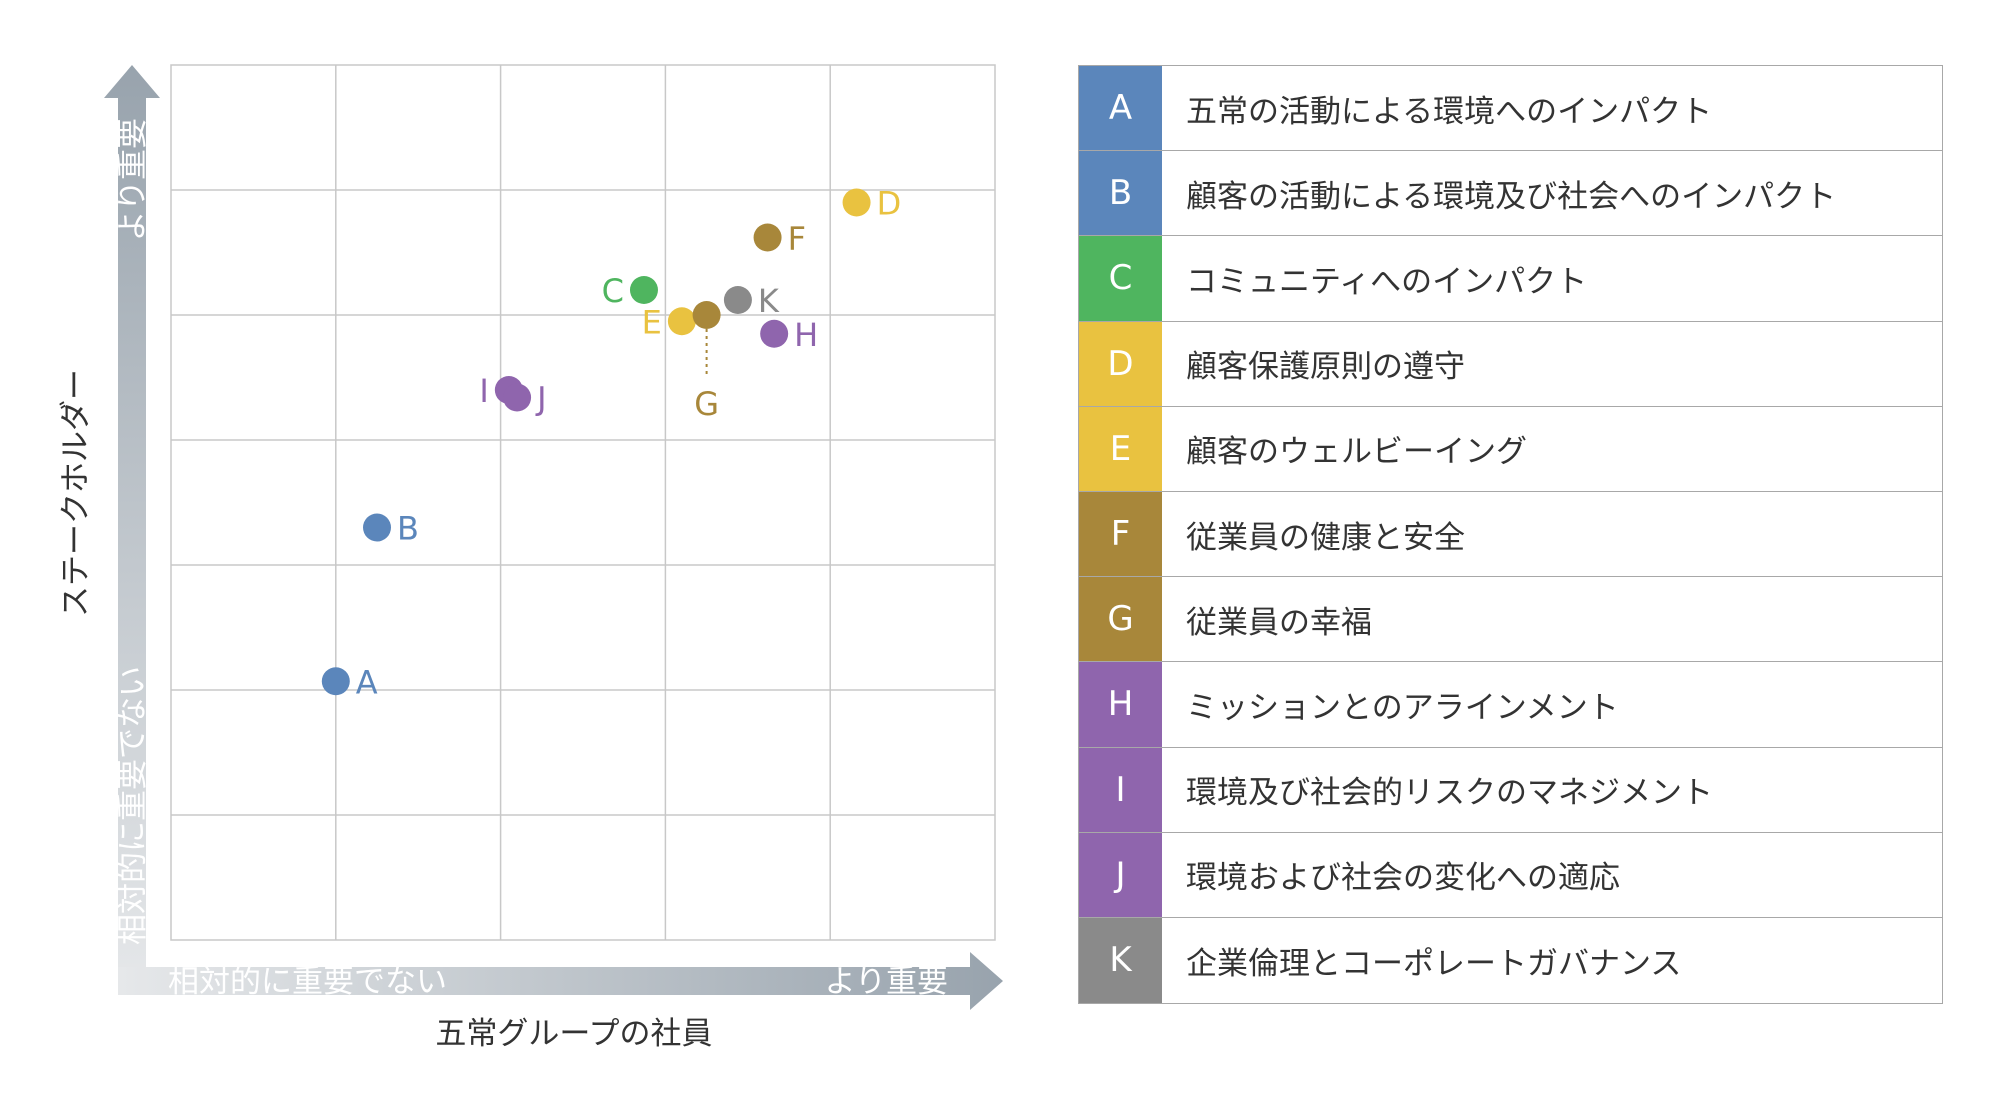 The height and width of the screenshot is (1116, 2000). I want to click on legend-label: 顧客の活動による環境及び社会へのインパクト, so click(1511, 196).